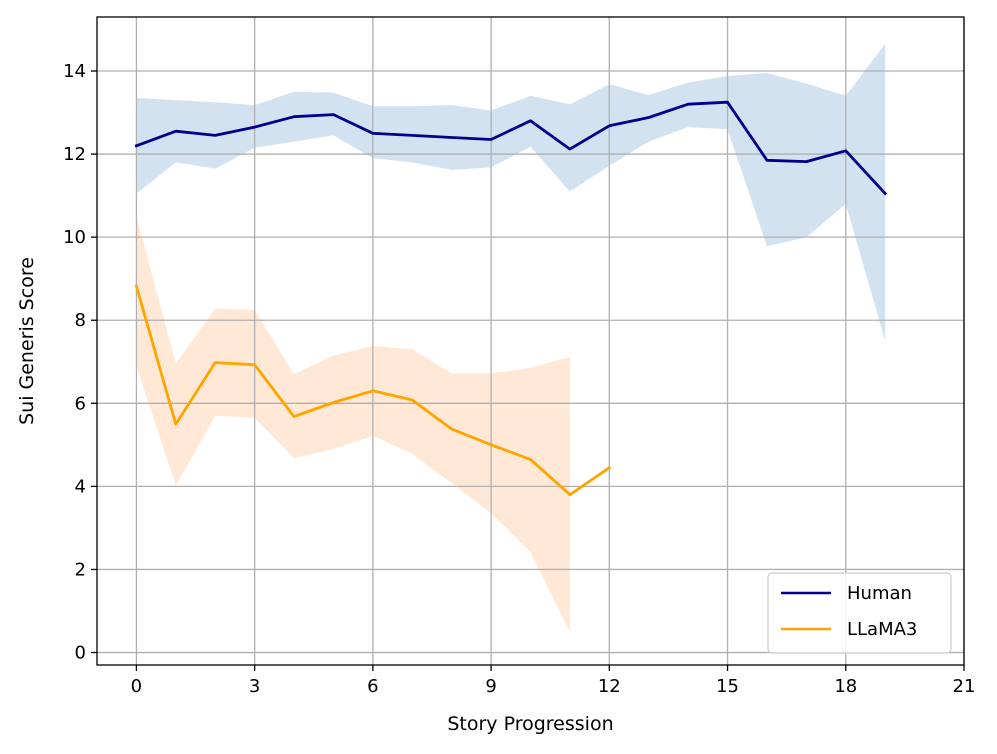  Describe the element at coordinates (373, 390) in the screenshot. I see `series-line-llama3` at that location.